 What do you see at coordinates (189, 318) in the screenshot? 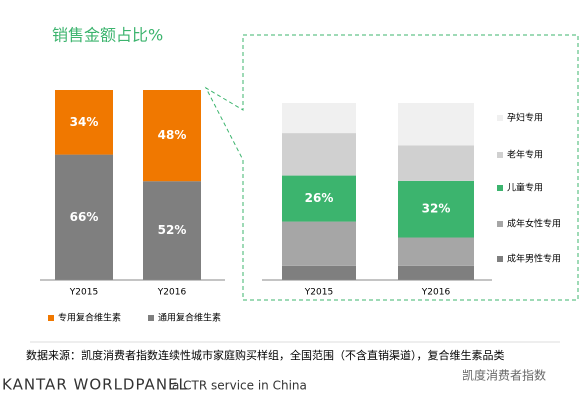
I see `legend-label: 通用复合维生素` at bounding box center [189, 318].